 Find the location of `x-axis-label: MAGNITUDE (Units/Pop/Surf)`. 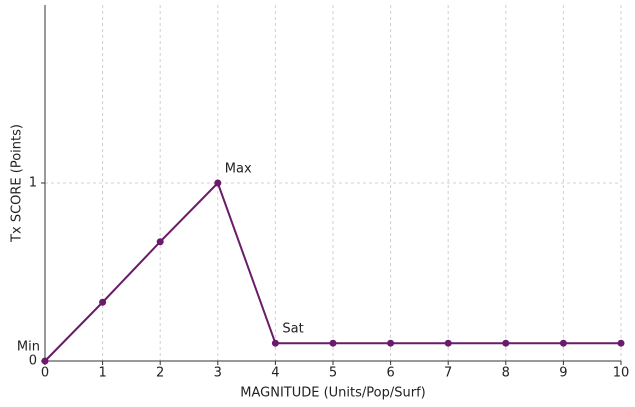

x-axis-label: MAGNITUDE (Units/Pop/Surf) is located at coordinates (332, 393).